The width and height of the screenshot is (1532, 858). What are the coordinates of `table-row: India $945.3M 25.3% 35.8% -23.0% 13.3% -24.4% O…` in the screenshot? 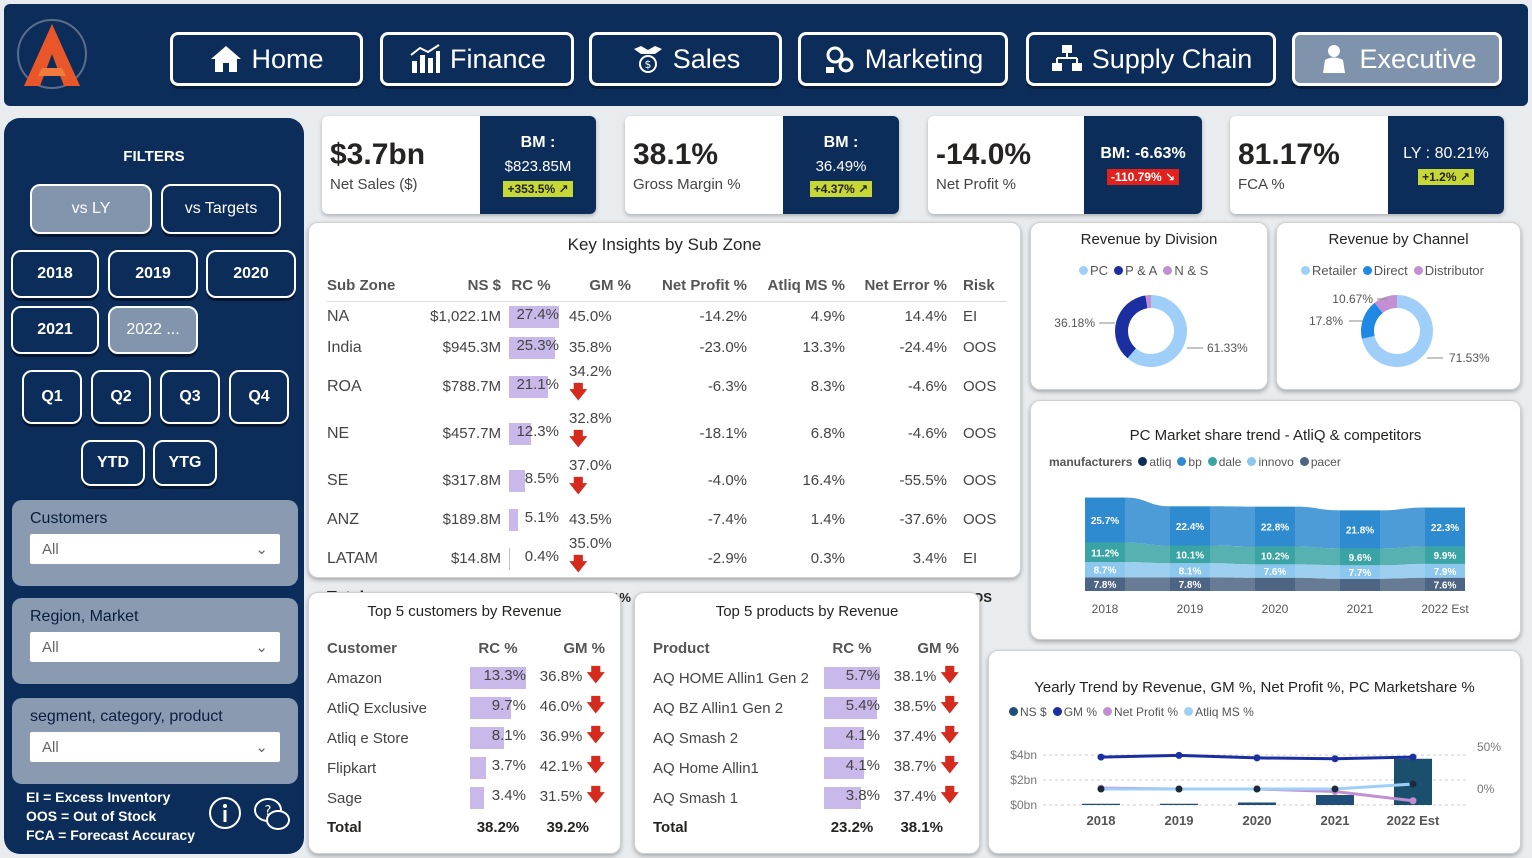 It's located at (667, 347).